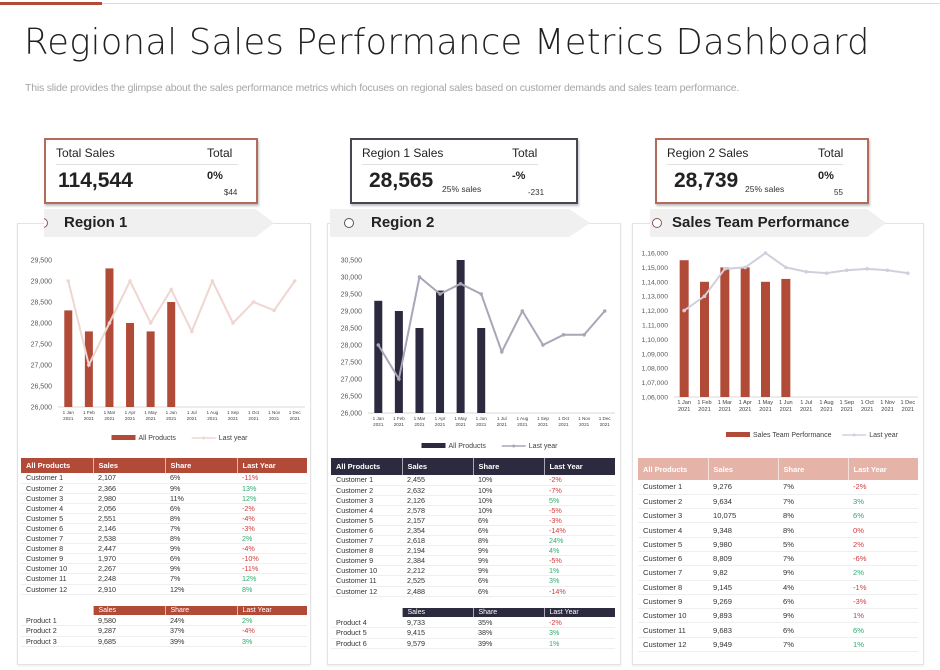 Image resolution: width=940 pixels, height=670 pixels. Describe the element at coordinates (655, 383) in the screenshot. I see `y-tick-label: 1,07,000` at that location.